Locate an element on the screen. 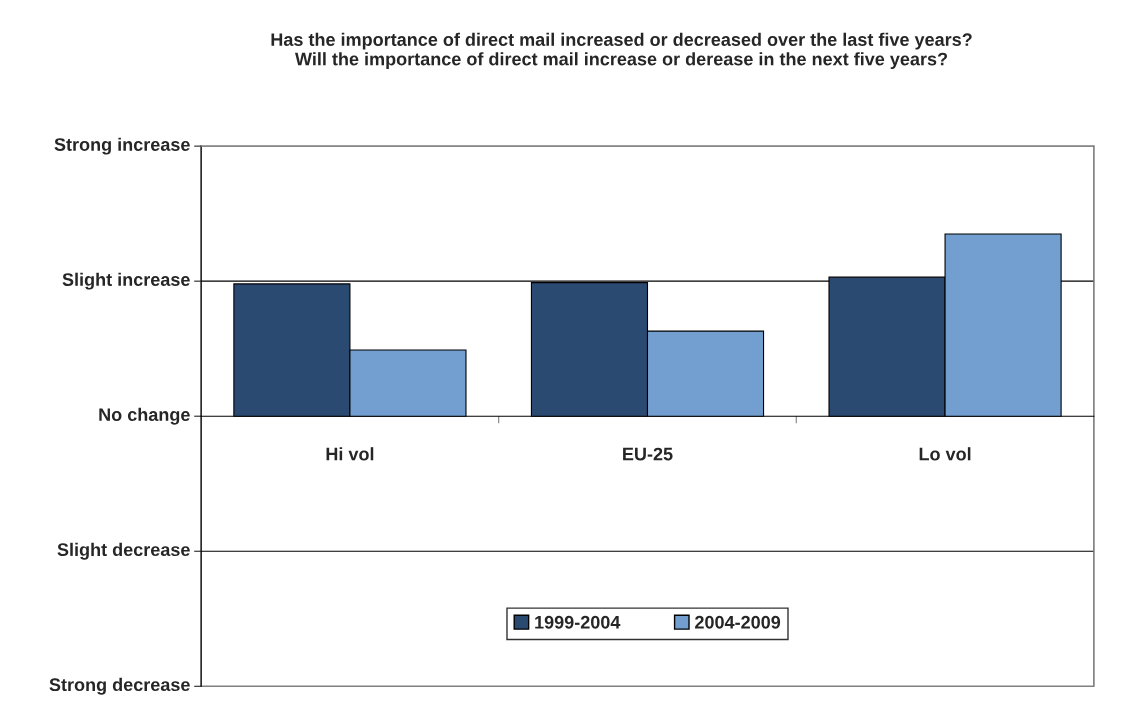  text: Strong increase is located at coordinates (122, 146).